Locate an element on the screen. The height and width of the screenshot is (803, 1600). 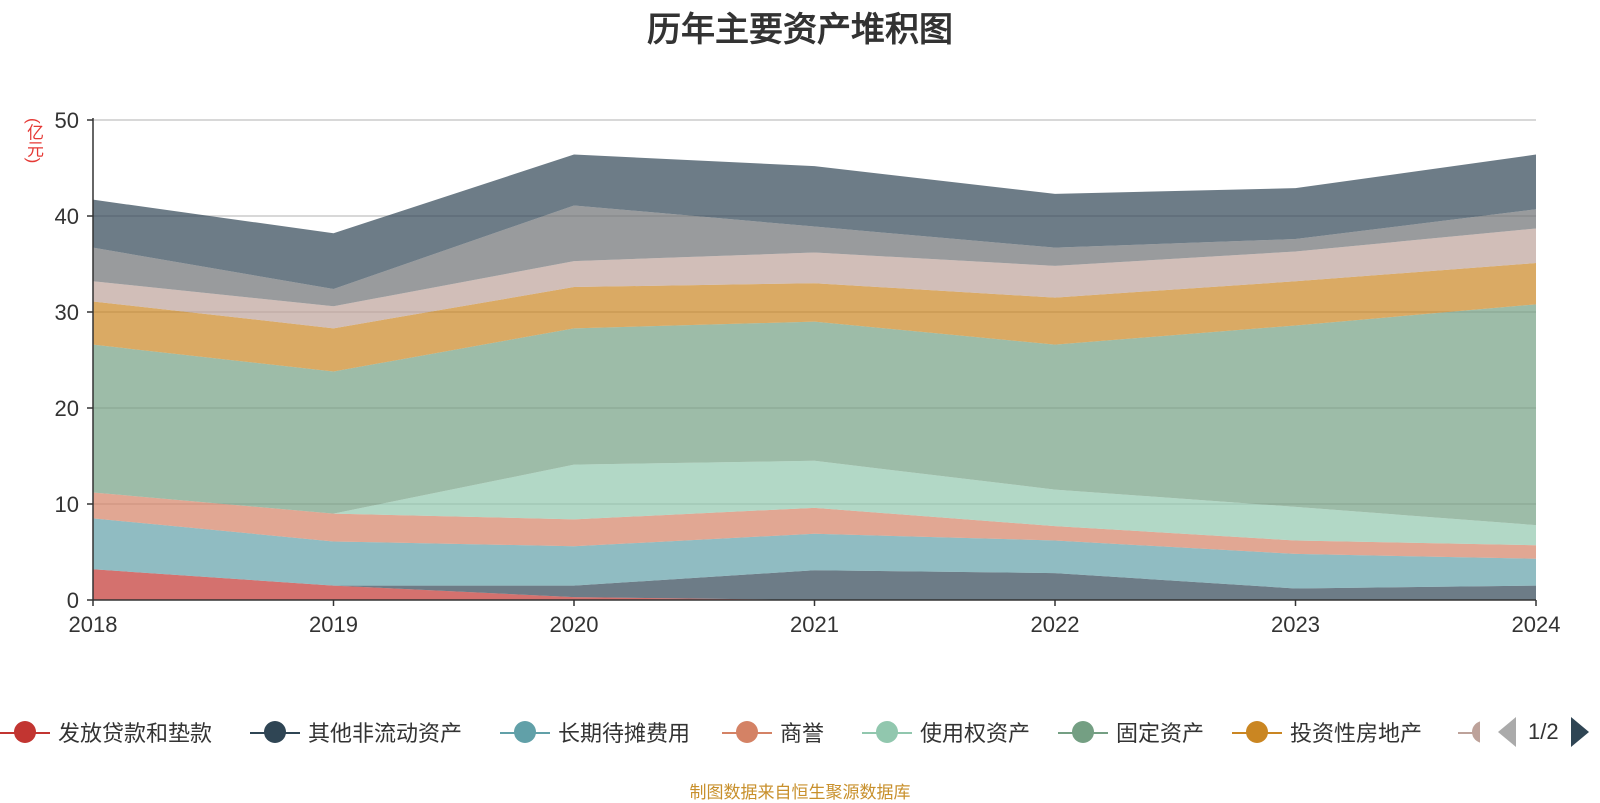
legend-pager: 1/2 is located at coordinates (1543, 732).